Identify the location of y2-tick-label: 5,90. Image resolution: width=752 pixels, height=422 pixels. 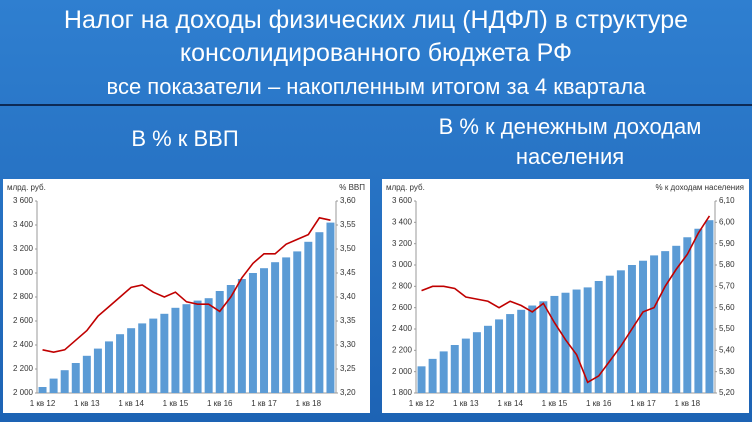
(727, 243).